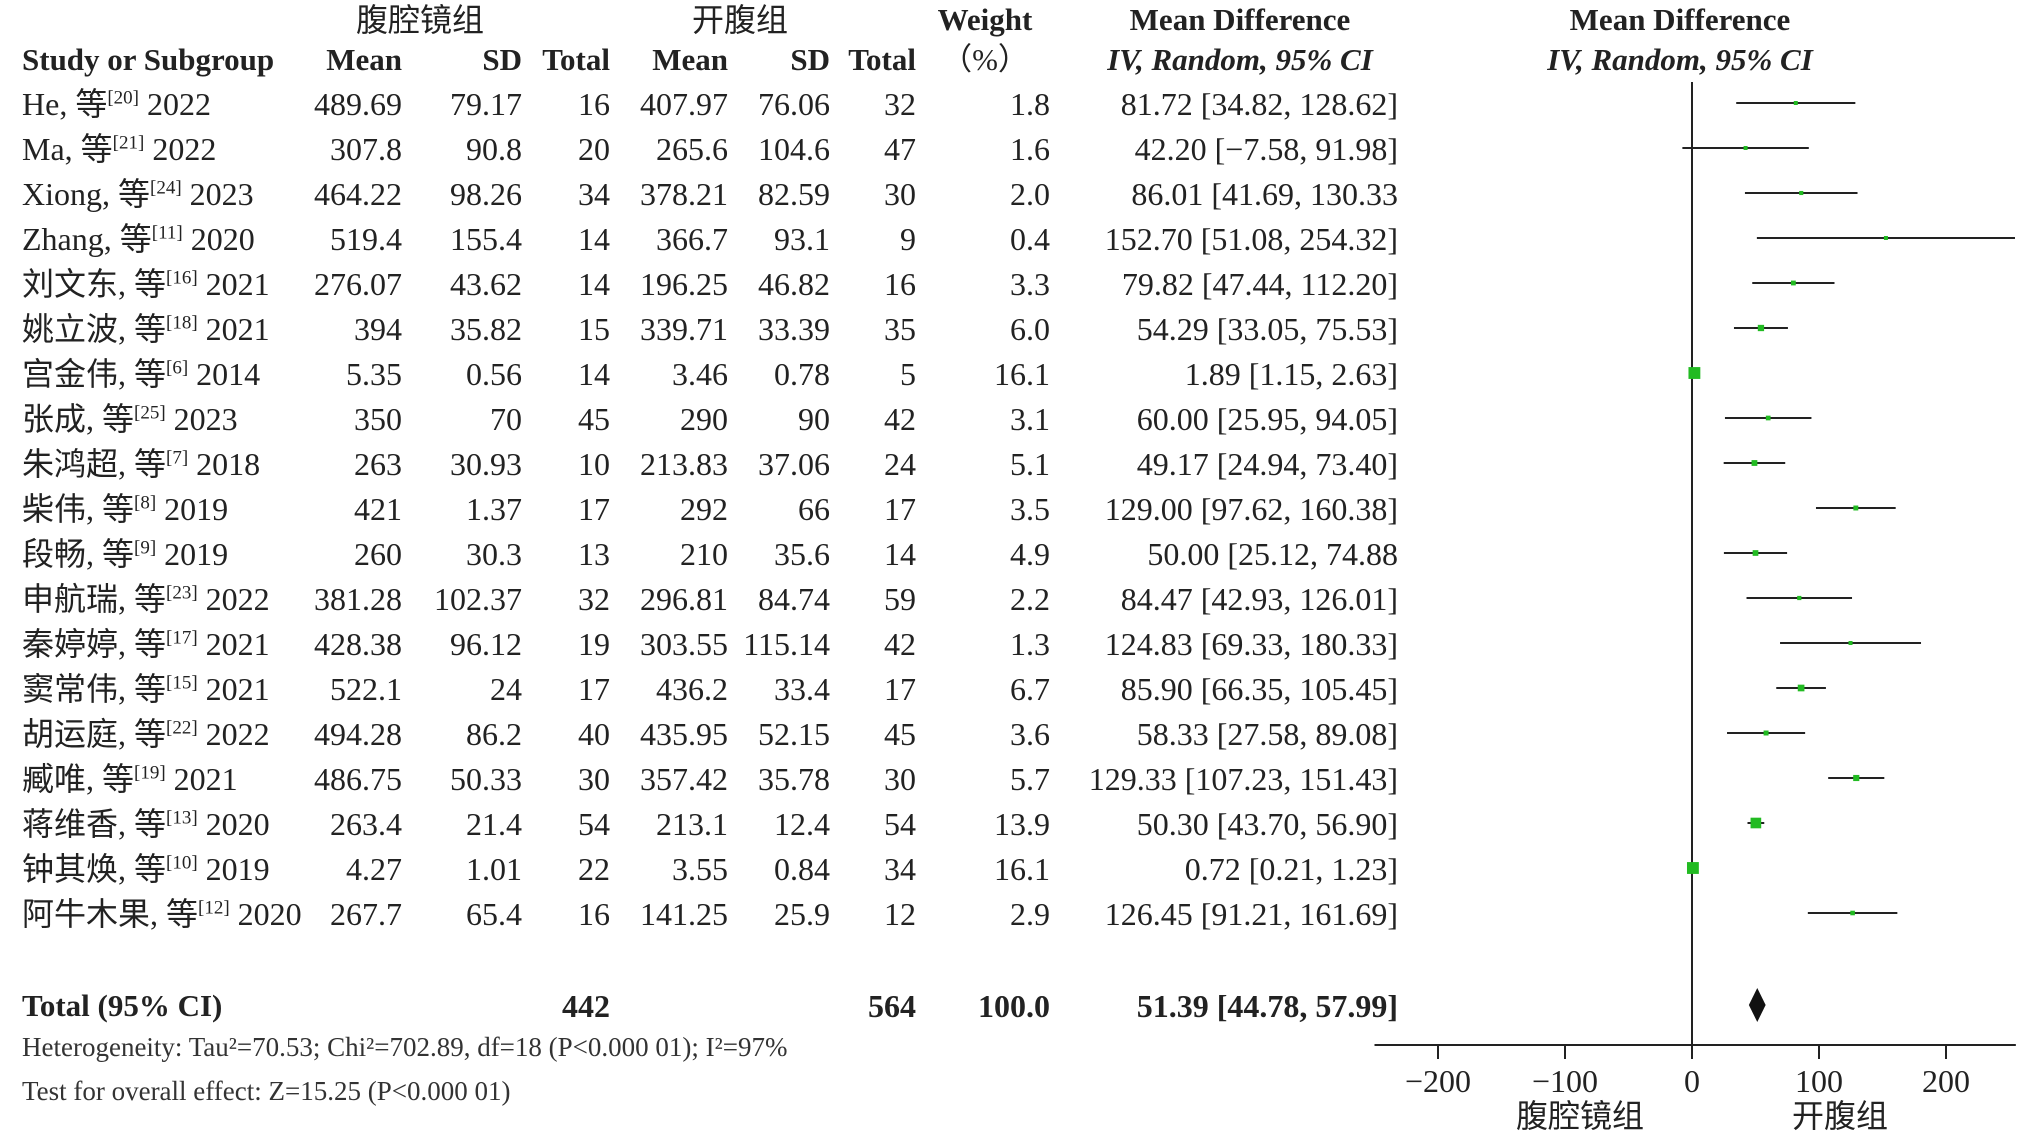 The image size is (2038, 1138). Describe the element at coordinates (900, 284) in the screenshot. I see `total2-cell: 16` at that location.